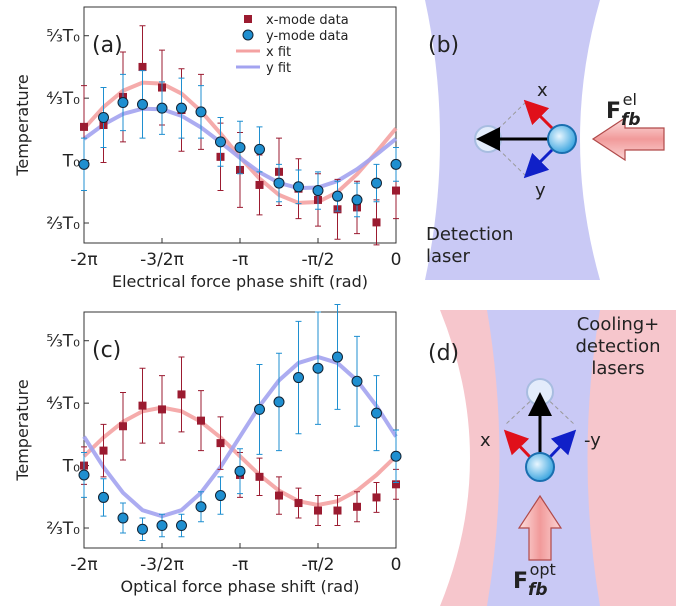 The height and width of the screenshot is (610, 676). I want to click on panel-label: (d), so click(443, 353).